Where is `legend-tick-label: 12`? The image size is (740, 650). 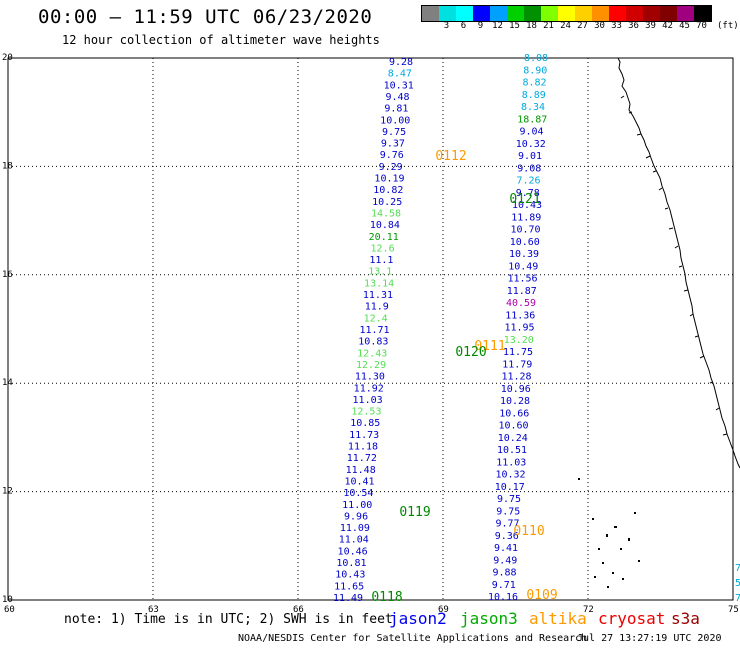
legend-tick-label: 12 is located at coordinates (497, 26).